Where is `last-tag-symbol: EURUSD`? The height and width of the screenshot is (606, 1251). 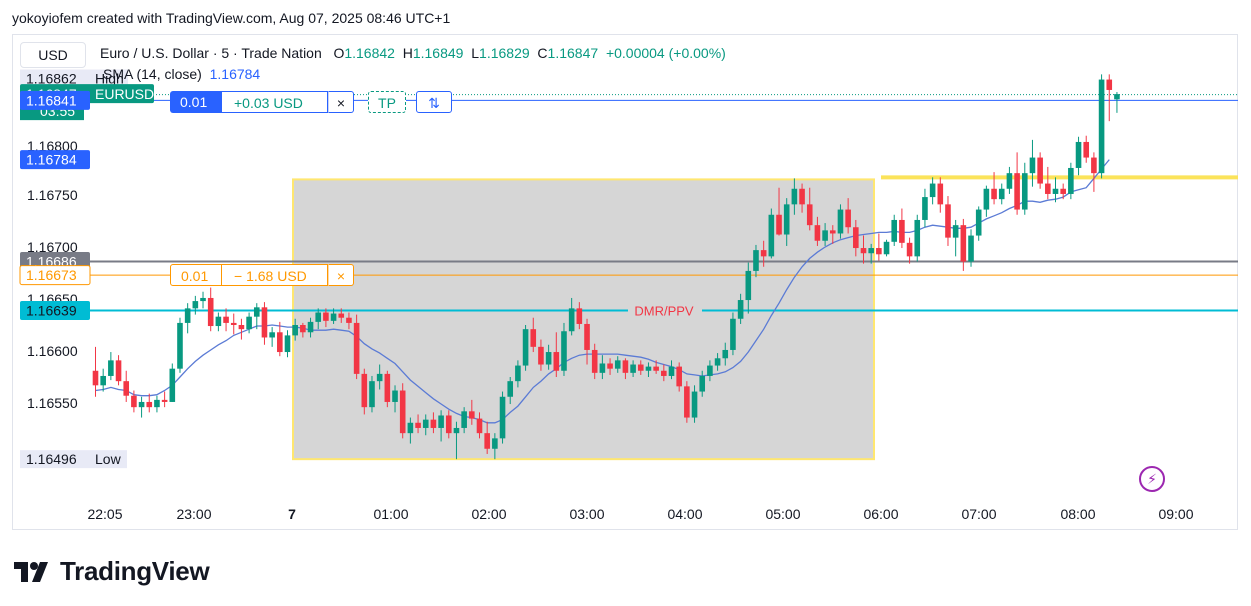
last-tag-symbol: EURUSD is located at coordinates (124, 94).